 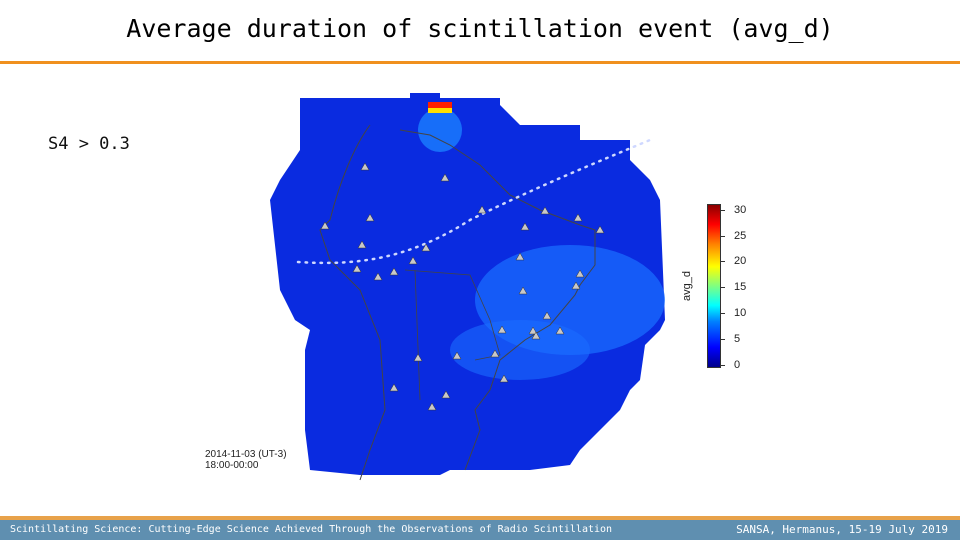 What do you see at coordinates (740, 313) in the screenshot?
I see `legend-tick: 10` at bounding box center [740, 313].